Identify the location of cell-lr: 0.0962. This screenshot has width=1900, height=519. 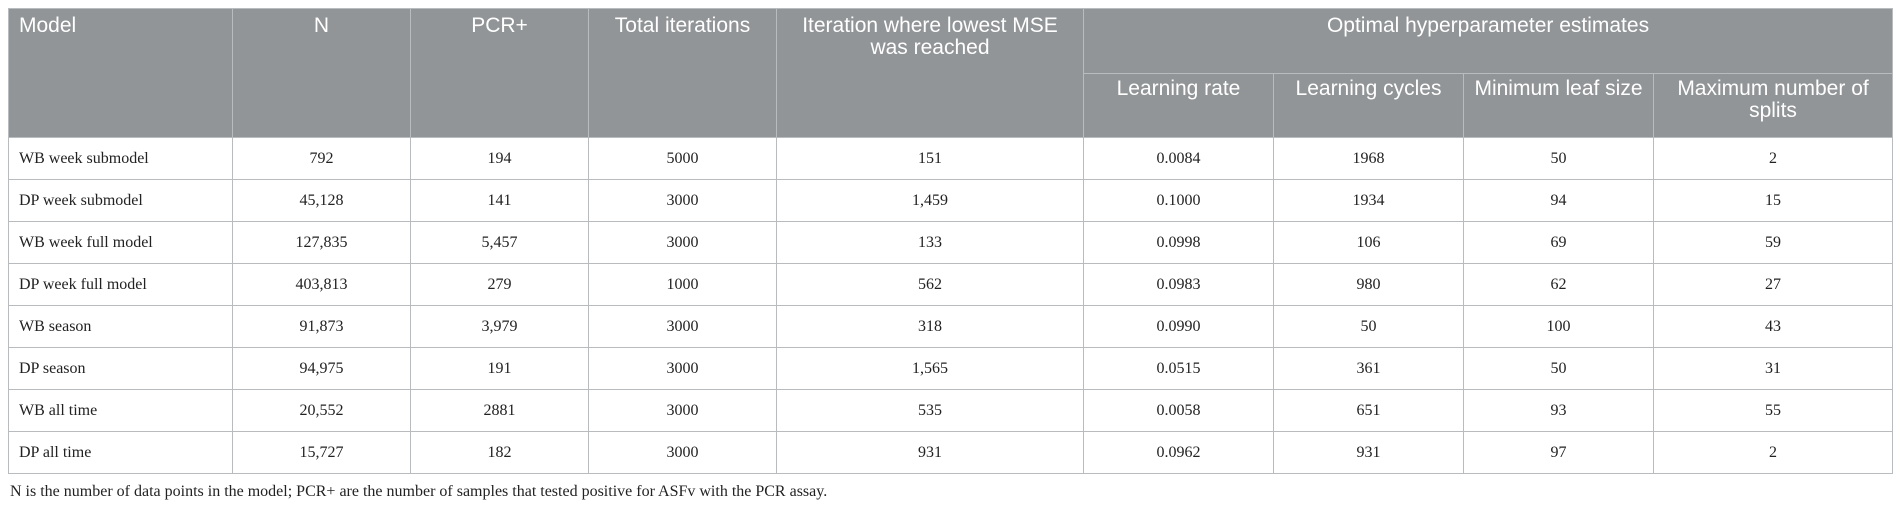
(1178, 452).